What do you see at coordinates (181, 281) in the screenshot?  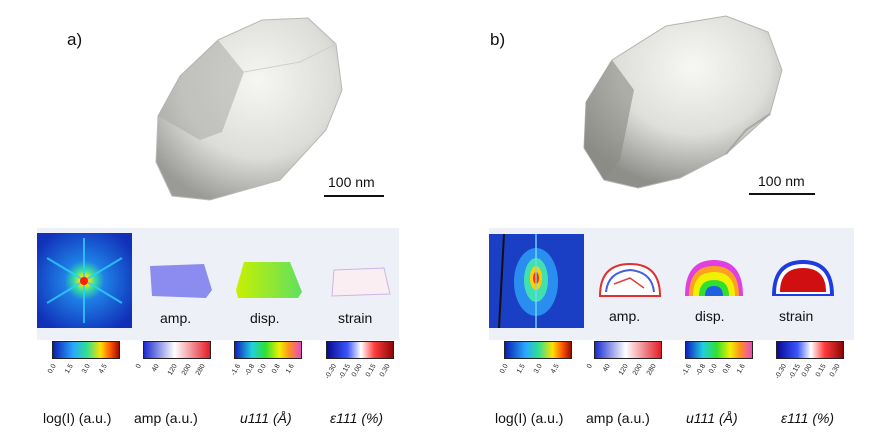 I see `amplitude-map-a` at bounding box center [181, 281].